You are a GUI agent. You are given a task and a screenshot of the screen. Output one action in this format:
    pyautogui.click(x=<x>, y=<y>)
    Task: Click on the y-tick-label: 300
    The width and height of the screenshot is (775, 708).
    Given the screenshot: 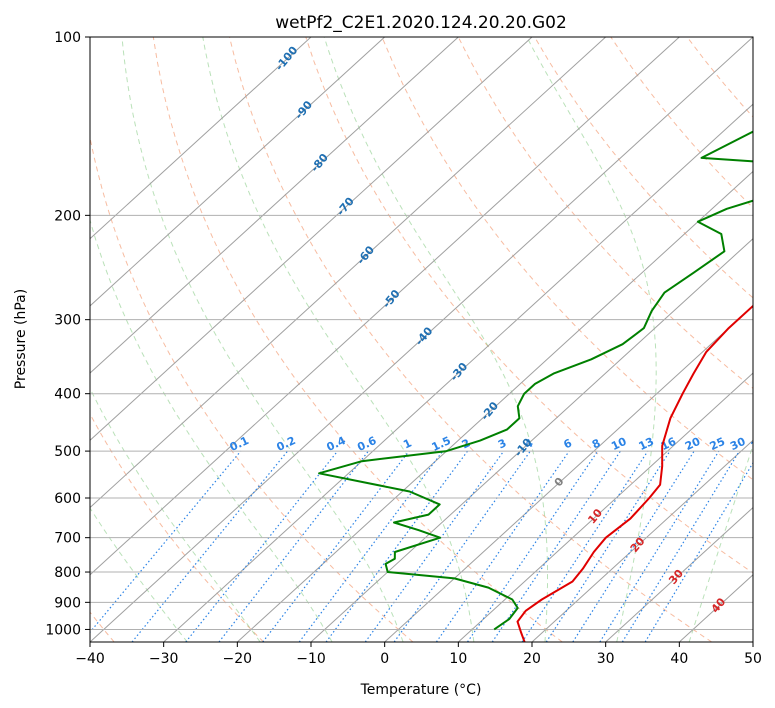 What is the action you would take?
    pyautogui.click(x=67, y=321)
    